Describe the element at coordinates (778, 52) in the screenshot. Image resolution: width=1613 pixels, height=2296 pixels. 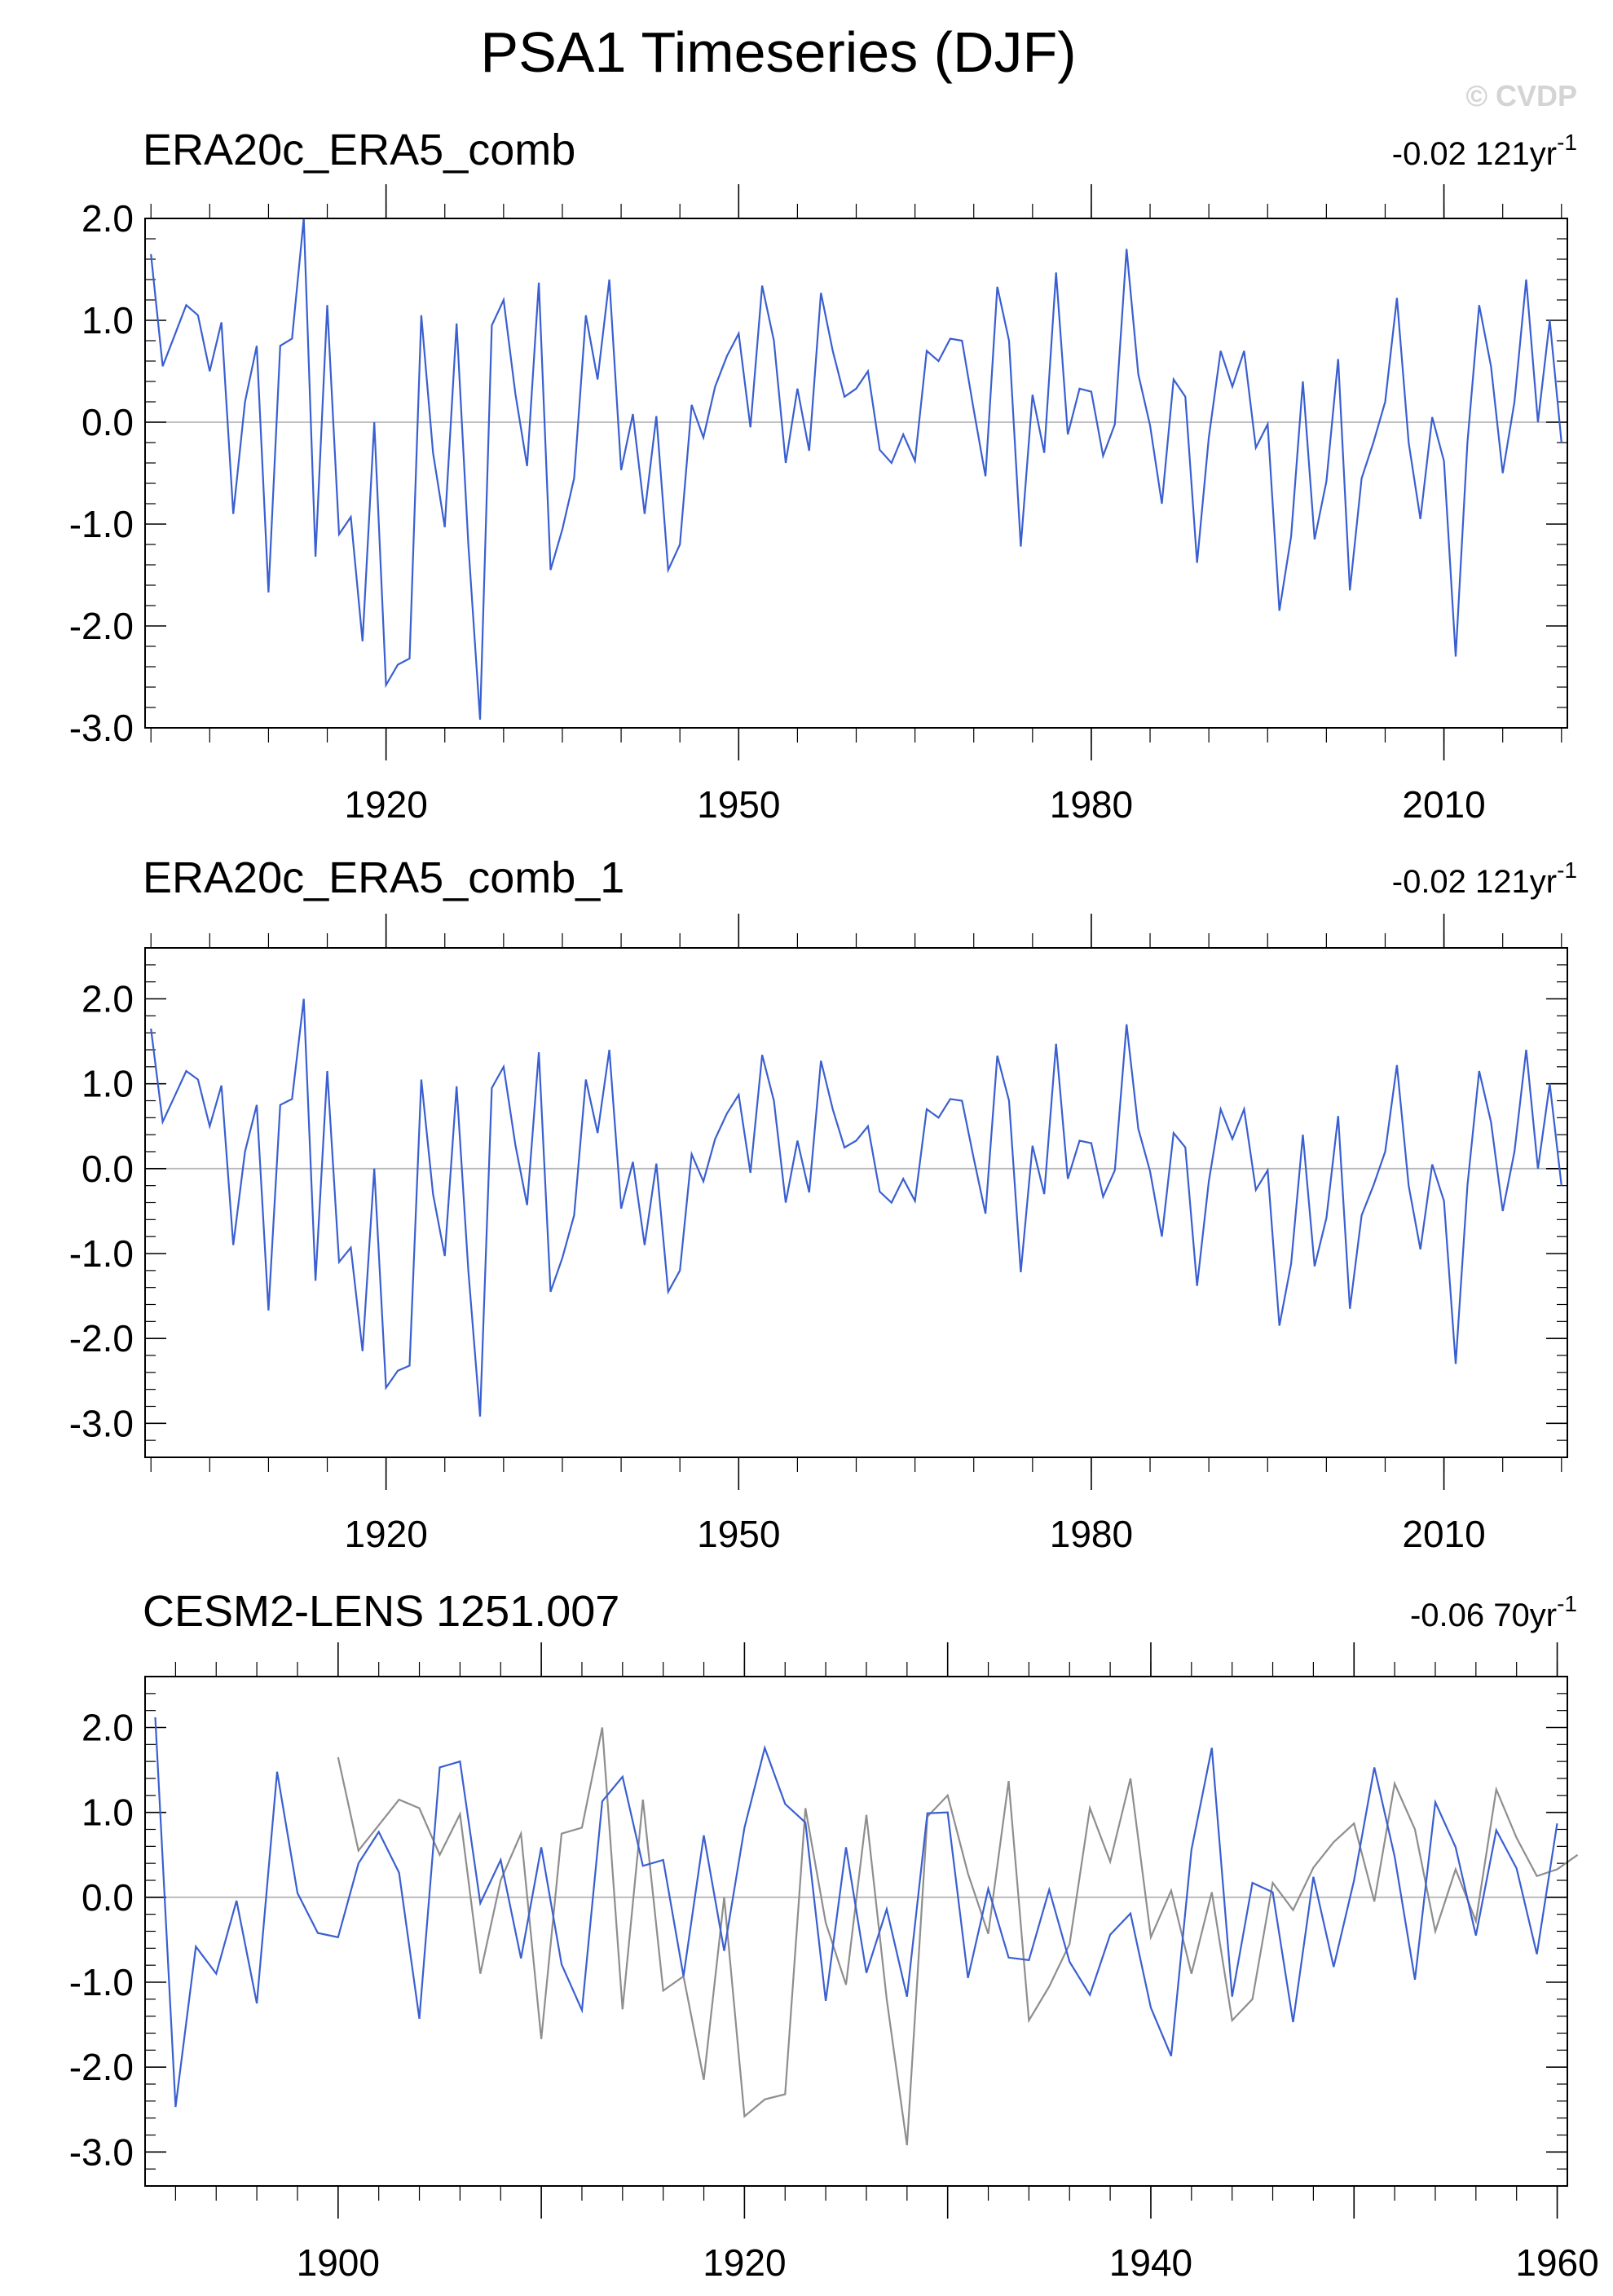
I see `figure-title: PSA1 Timeseries (DJF)` at that location.